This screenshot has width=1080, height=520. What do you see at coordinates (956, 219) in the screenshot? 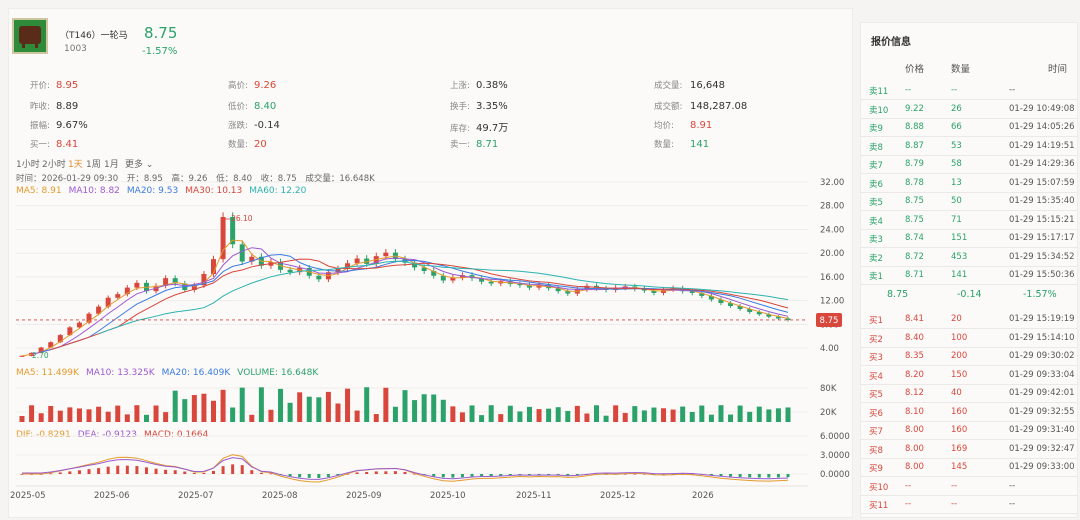
I see `ob-qty: 71` at bounding box center [956, 219].